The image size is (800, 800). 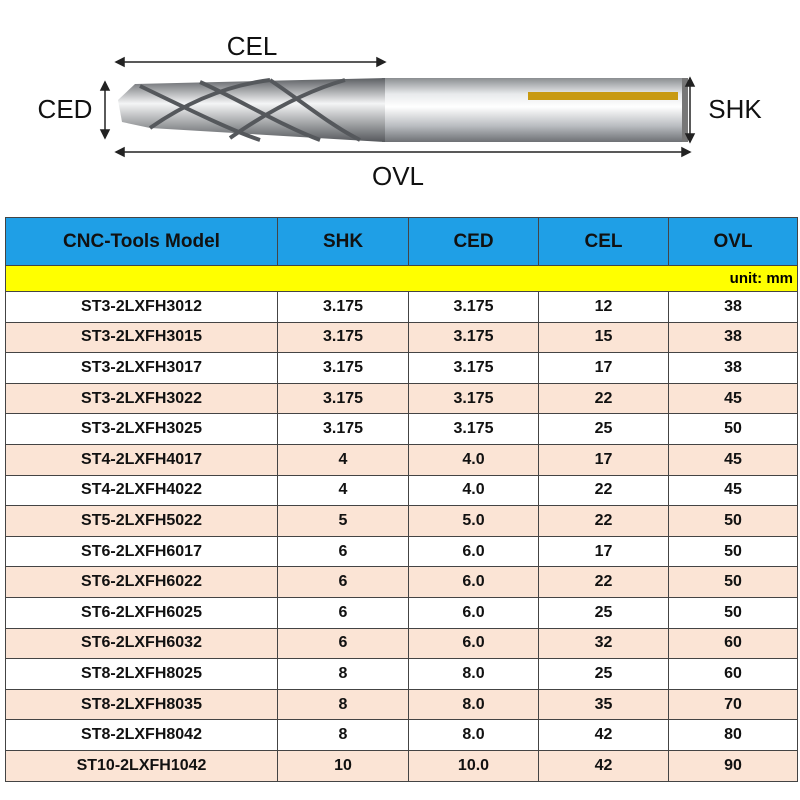 I want to click on table-row: ST8-2LXFH8035 8 8.0 35 70, so click(x=401, y=704).